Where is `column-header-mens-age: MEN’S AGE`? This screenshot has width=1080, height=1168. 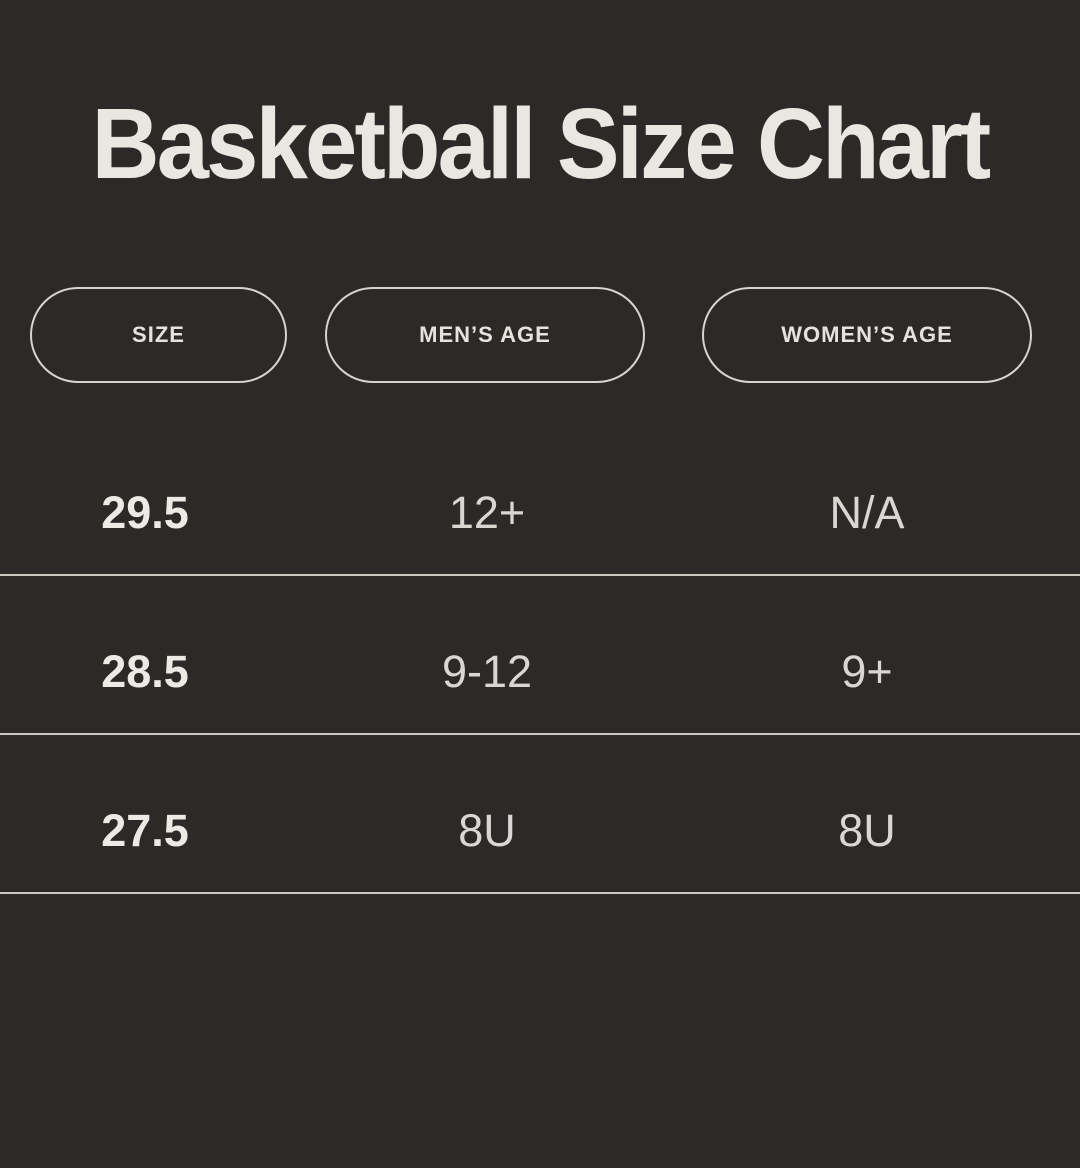
column-header-mens-age: MEN’S AGE is located at coordinates (485, 335).